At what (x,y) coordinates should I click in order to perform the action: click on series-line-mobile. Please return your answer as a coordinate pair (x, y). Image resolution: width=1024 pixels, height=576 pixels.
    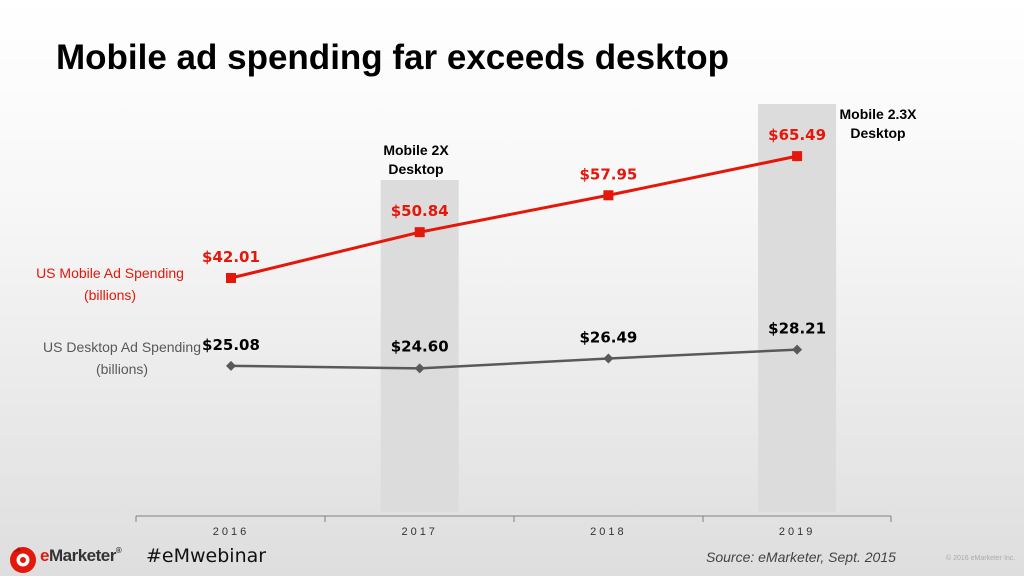
    Looking at the image, I should click on (514, 217).